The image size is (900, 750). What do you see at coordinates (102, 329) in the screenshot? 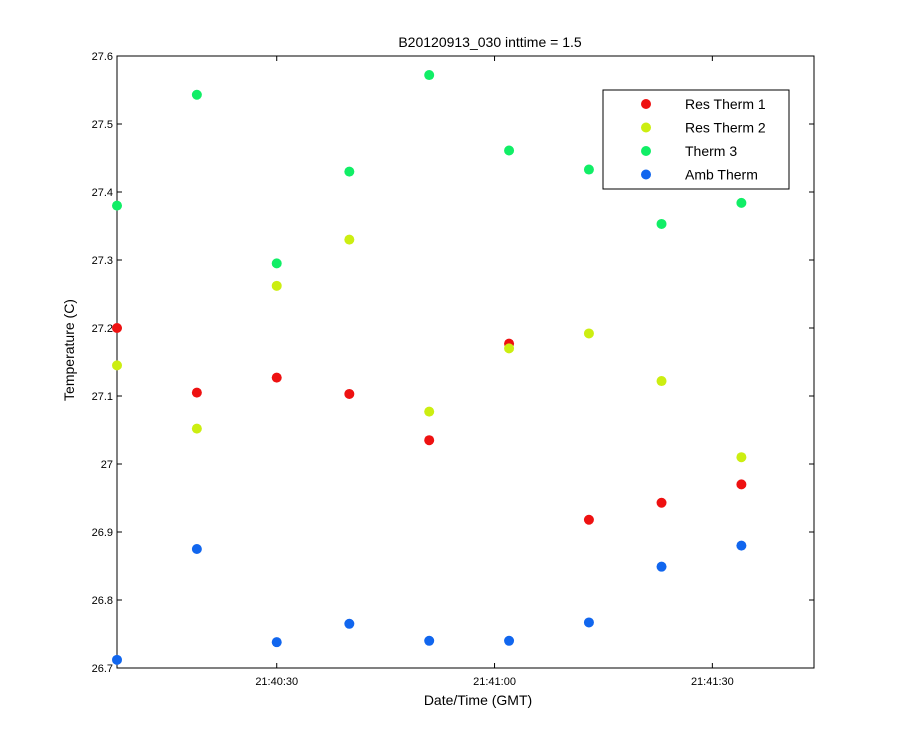
I see `y-tick-label: 27.2` at bounding box center [102, 329].